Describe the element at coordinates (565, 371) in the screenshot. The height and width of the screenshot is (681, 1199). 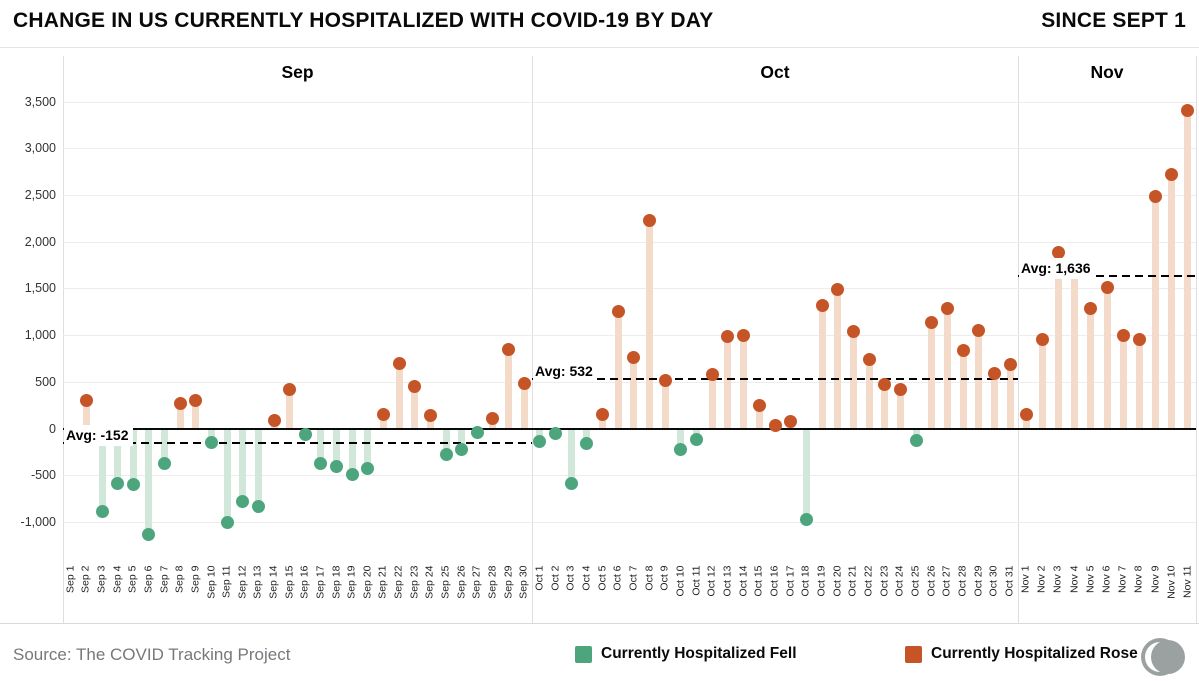
I see `average-value-label: Avg: 532` at that location.